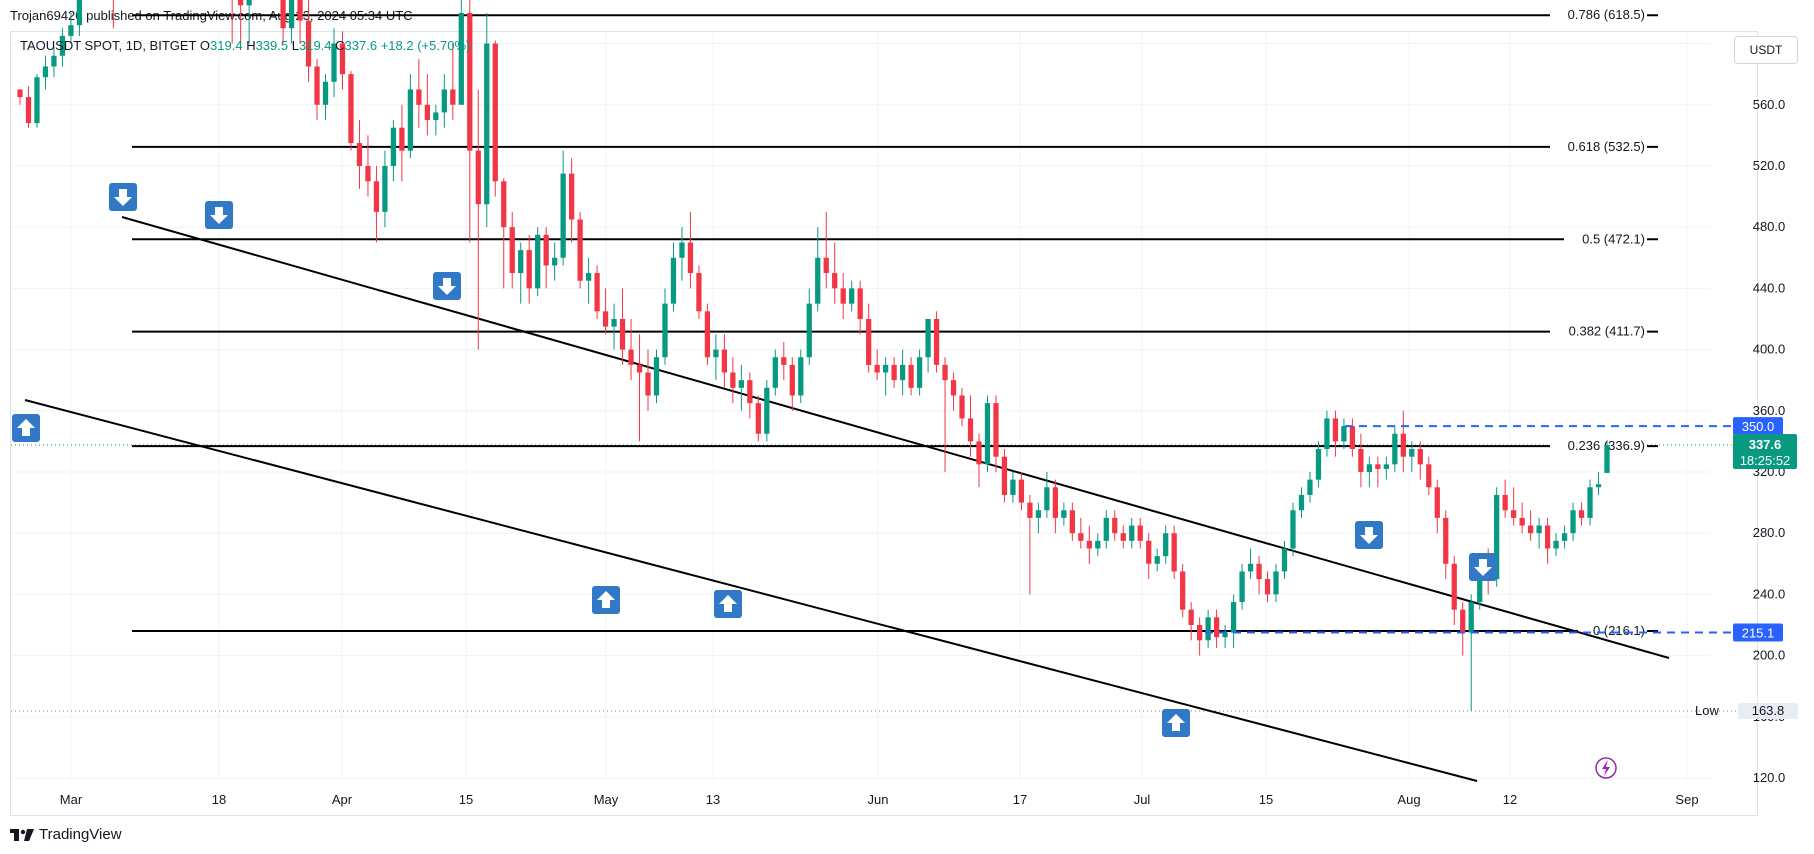 This screenshot has width=1814, height=854. I want to click on x-tick-label: Mar, so click(71, 799).